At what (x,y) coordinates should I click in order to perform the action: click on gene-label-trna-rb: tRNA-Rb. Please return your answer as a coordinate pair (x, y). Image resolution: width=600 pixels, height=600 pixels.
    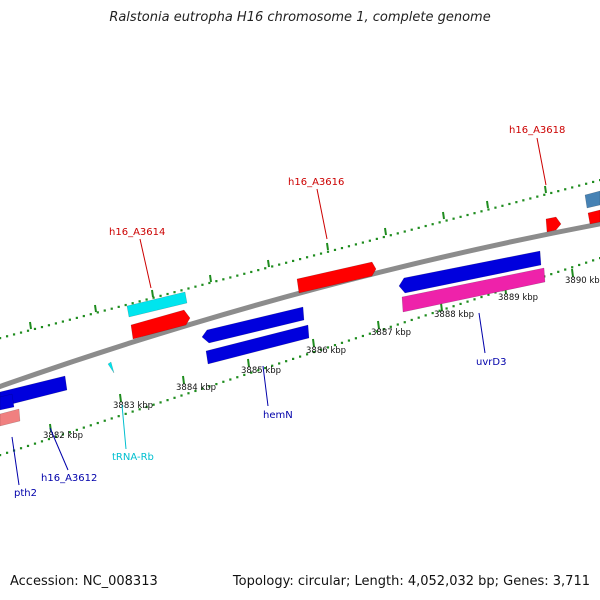
    Looking at the image, I should click on (133, 457).